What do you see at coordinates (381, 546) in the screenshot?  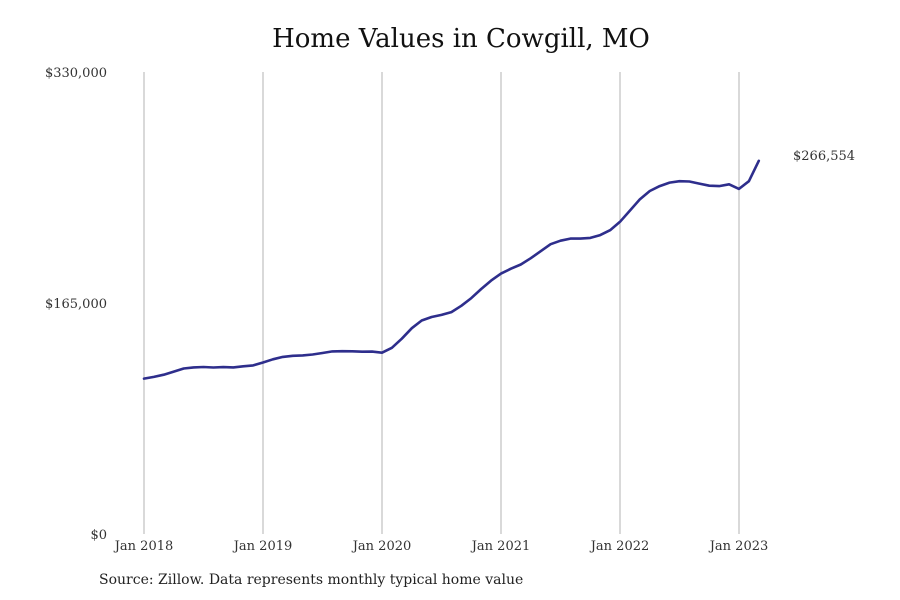 I see `x-tick-label: Jan 2020` at bounding box center [381, 546].